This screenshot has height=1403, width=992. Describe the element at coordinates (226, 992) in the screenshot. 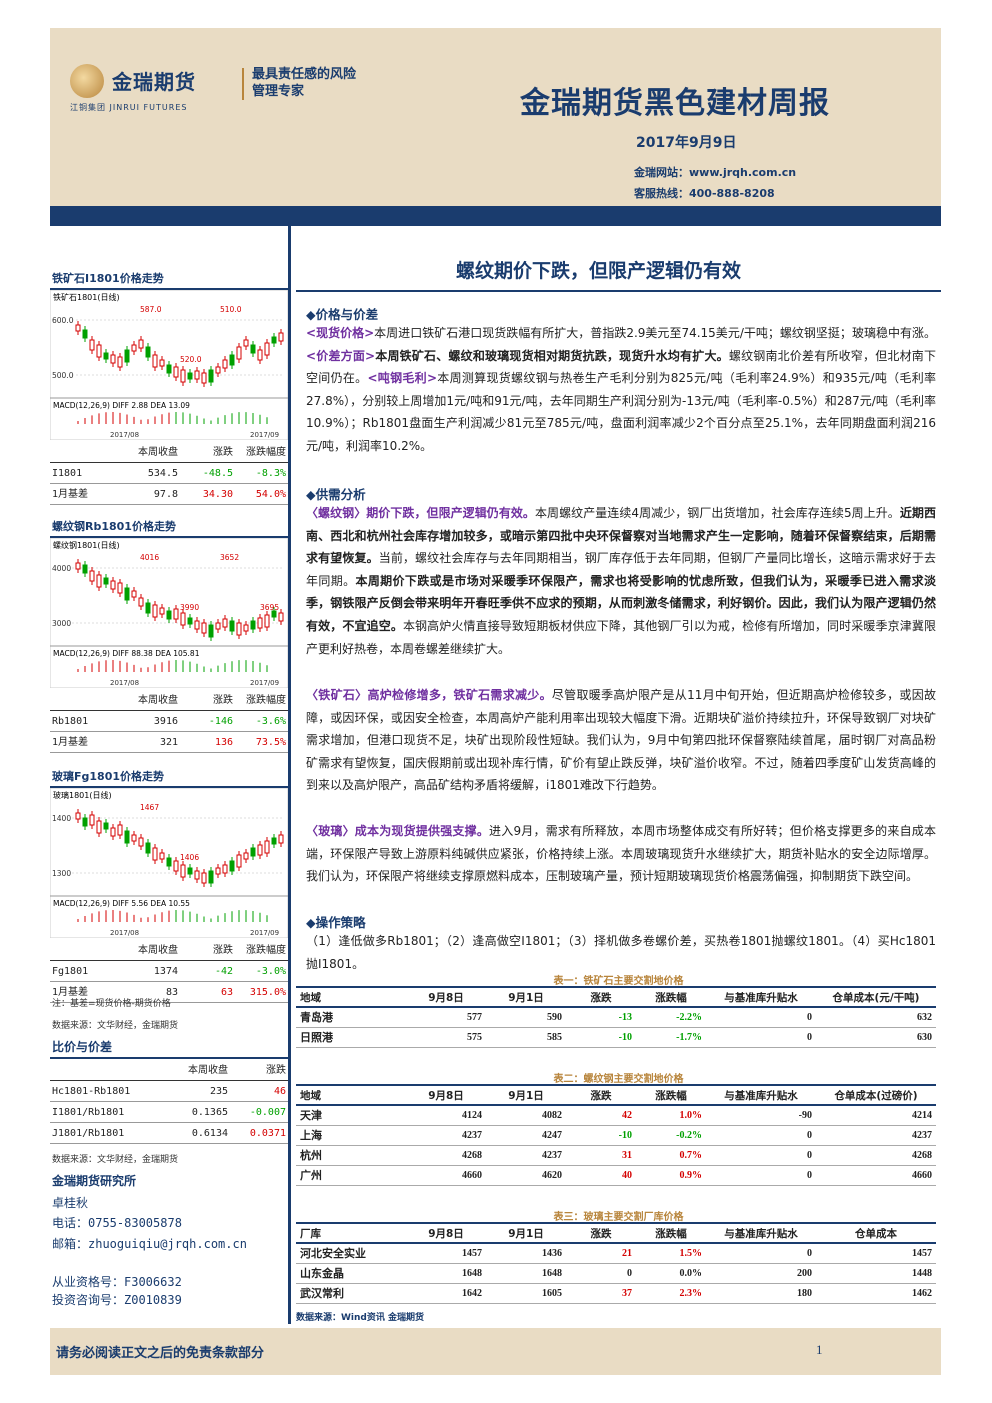

I see `change-value: 63` at that location.